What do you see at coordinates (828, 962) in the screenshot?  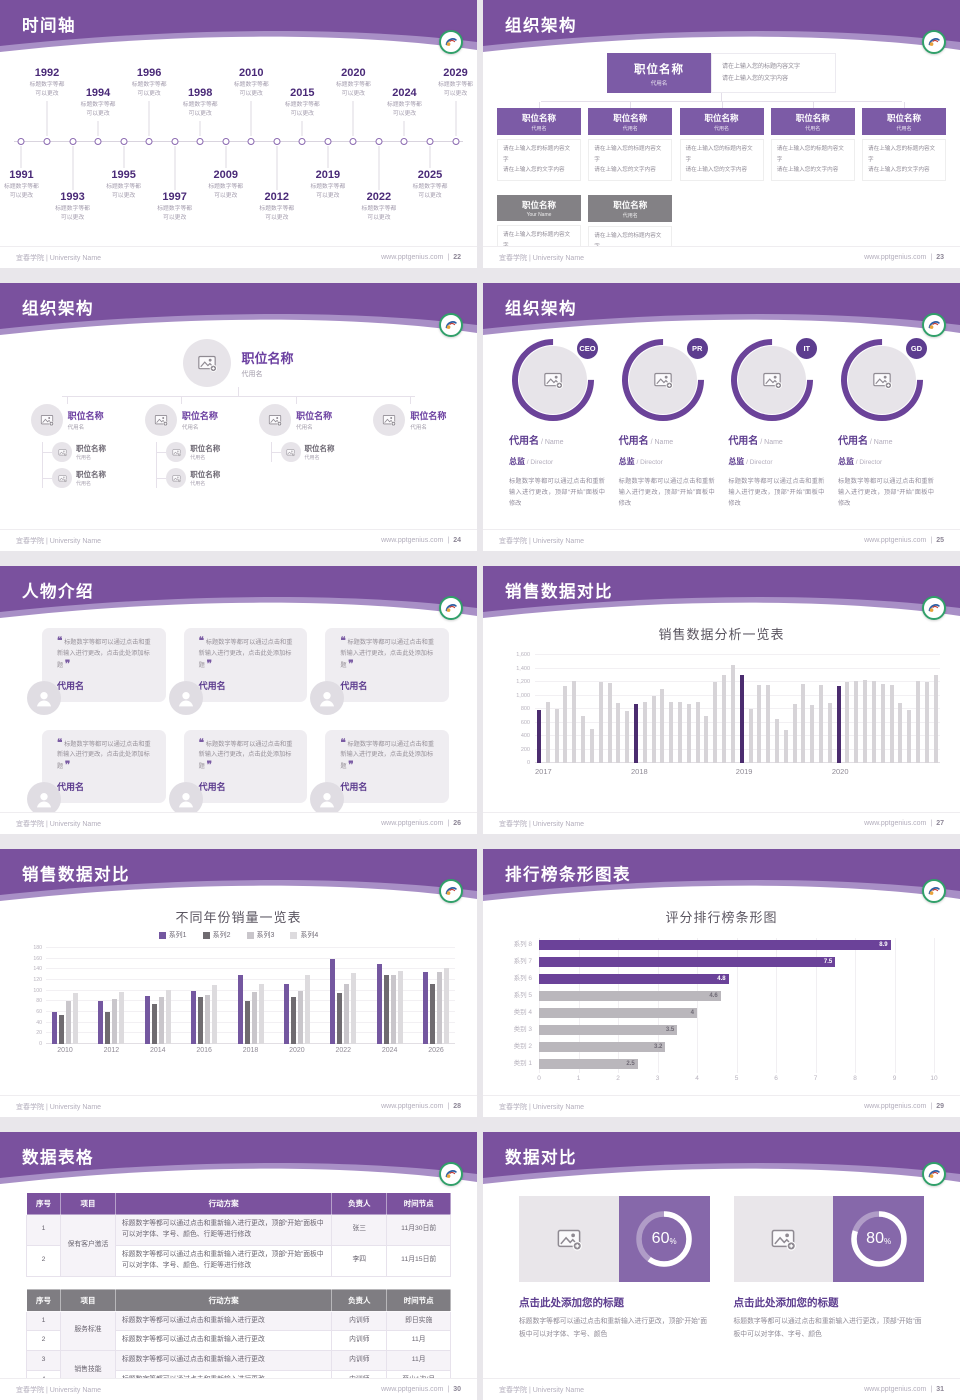 I see `bar-value-label: 7.5` at bounding box center [828, 962].